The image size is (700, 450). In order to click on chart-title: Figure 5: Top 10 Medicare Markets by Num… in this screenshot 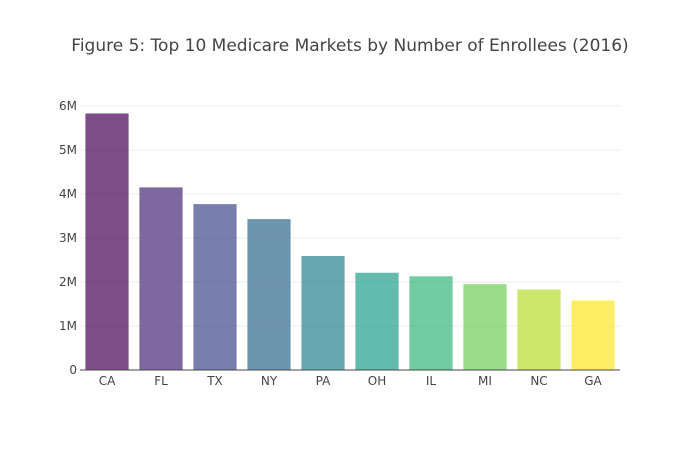, I will do `click(349, 46)`.